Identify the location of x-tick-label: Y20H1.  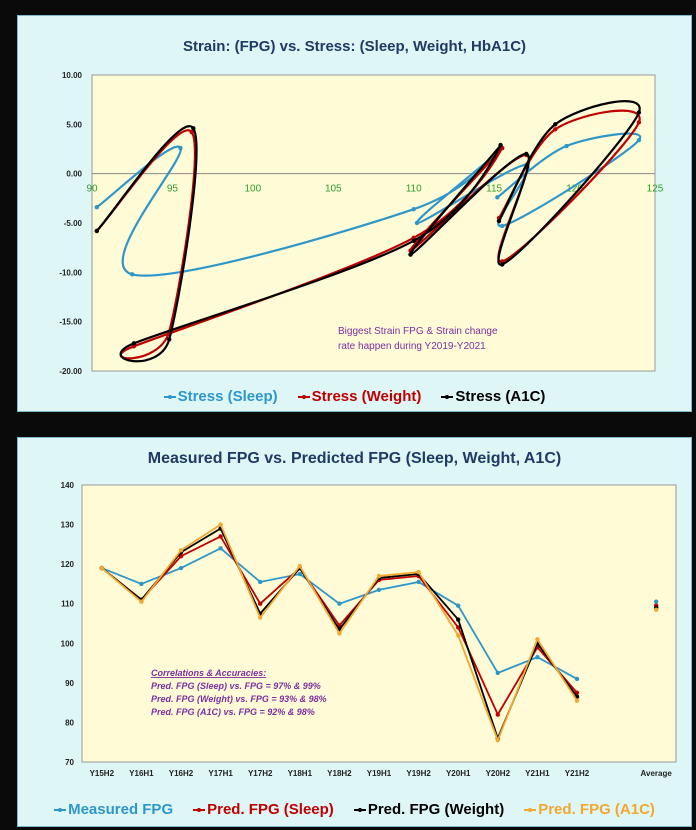
(458, 773).